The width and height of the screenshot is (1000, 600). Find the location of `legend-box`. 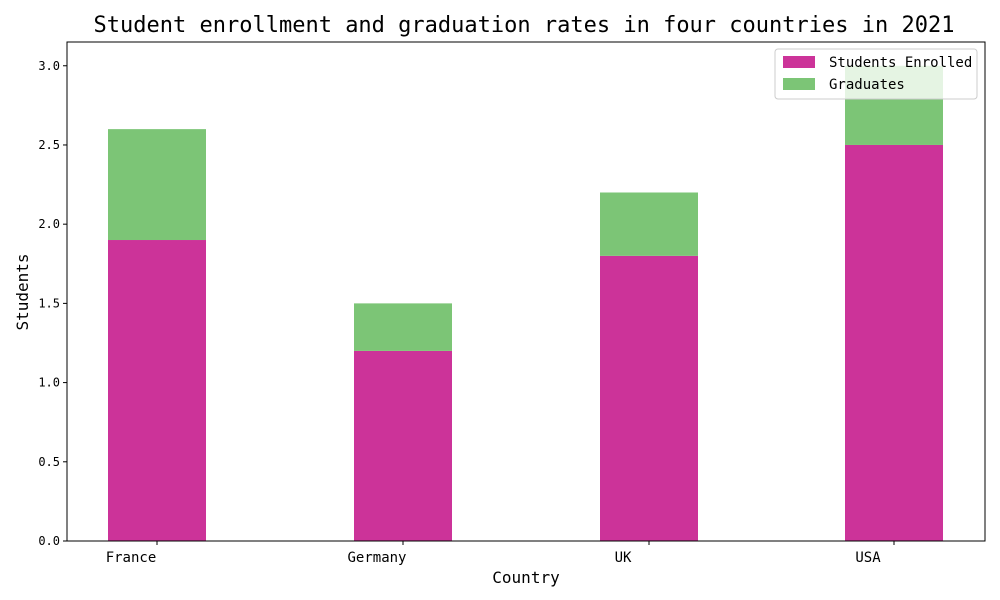

legend-box is located at coordinates (876, 74).